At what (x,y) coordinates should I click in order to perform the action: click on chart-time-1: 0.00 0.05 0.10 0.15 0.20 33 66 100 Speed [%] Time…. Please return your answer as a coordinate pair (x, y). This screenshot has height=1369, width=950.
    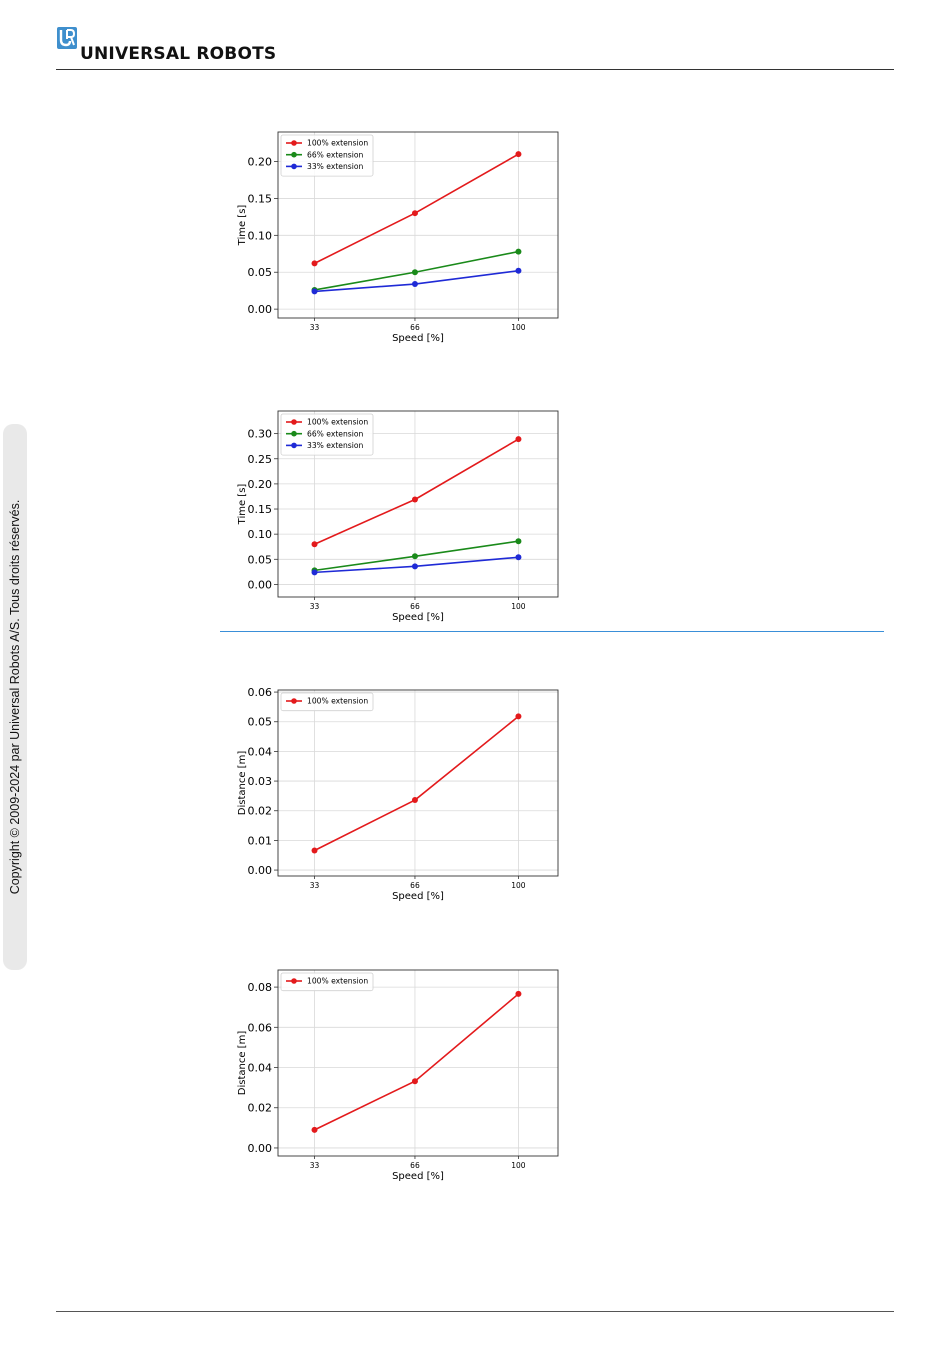
    Looking at the image, I should click on (400, 235).